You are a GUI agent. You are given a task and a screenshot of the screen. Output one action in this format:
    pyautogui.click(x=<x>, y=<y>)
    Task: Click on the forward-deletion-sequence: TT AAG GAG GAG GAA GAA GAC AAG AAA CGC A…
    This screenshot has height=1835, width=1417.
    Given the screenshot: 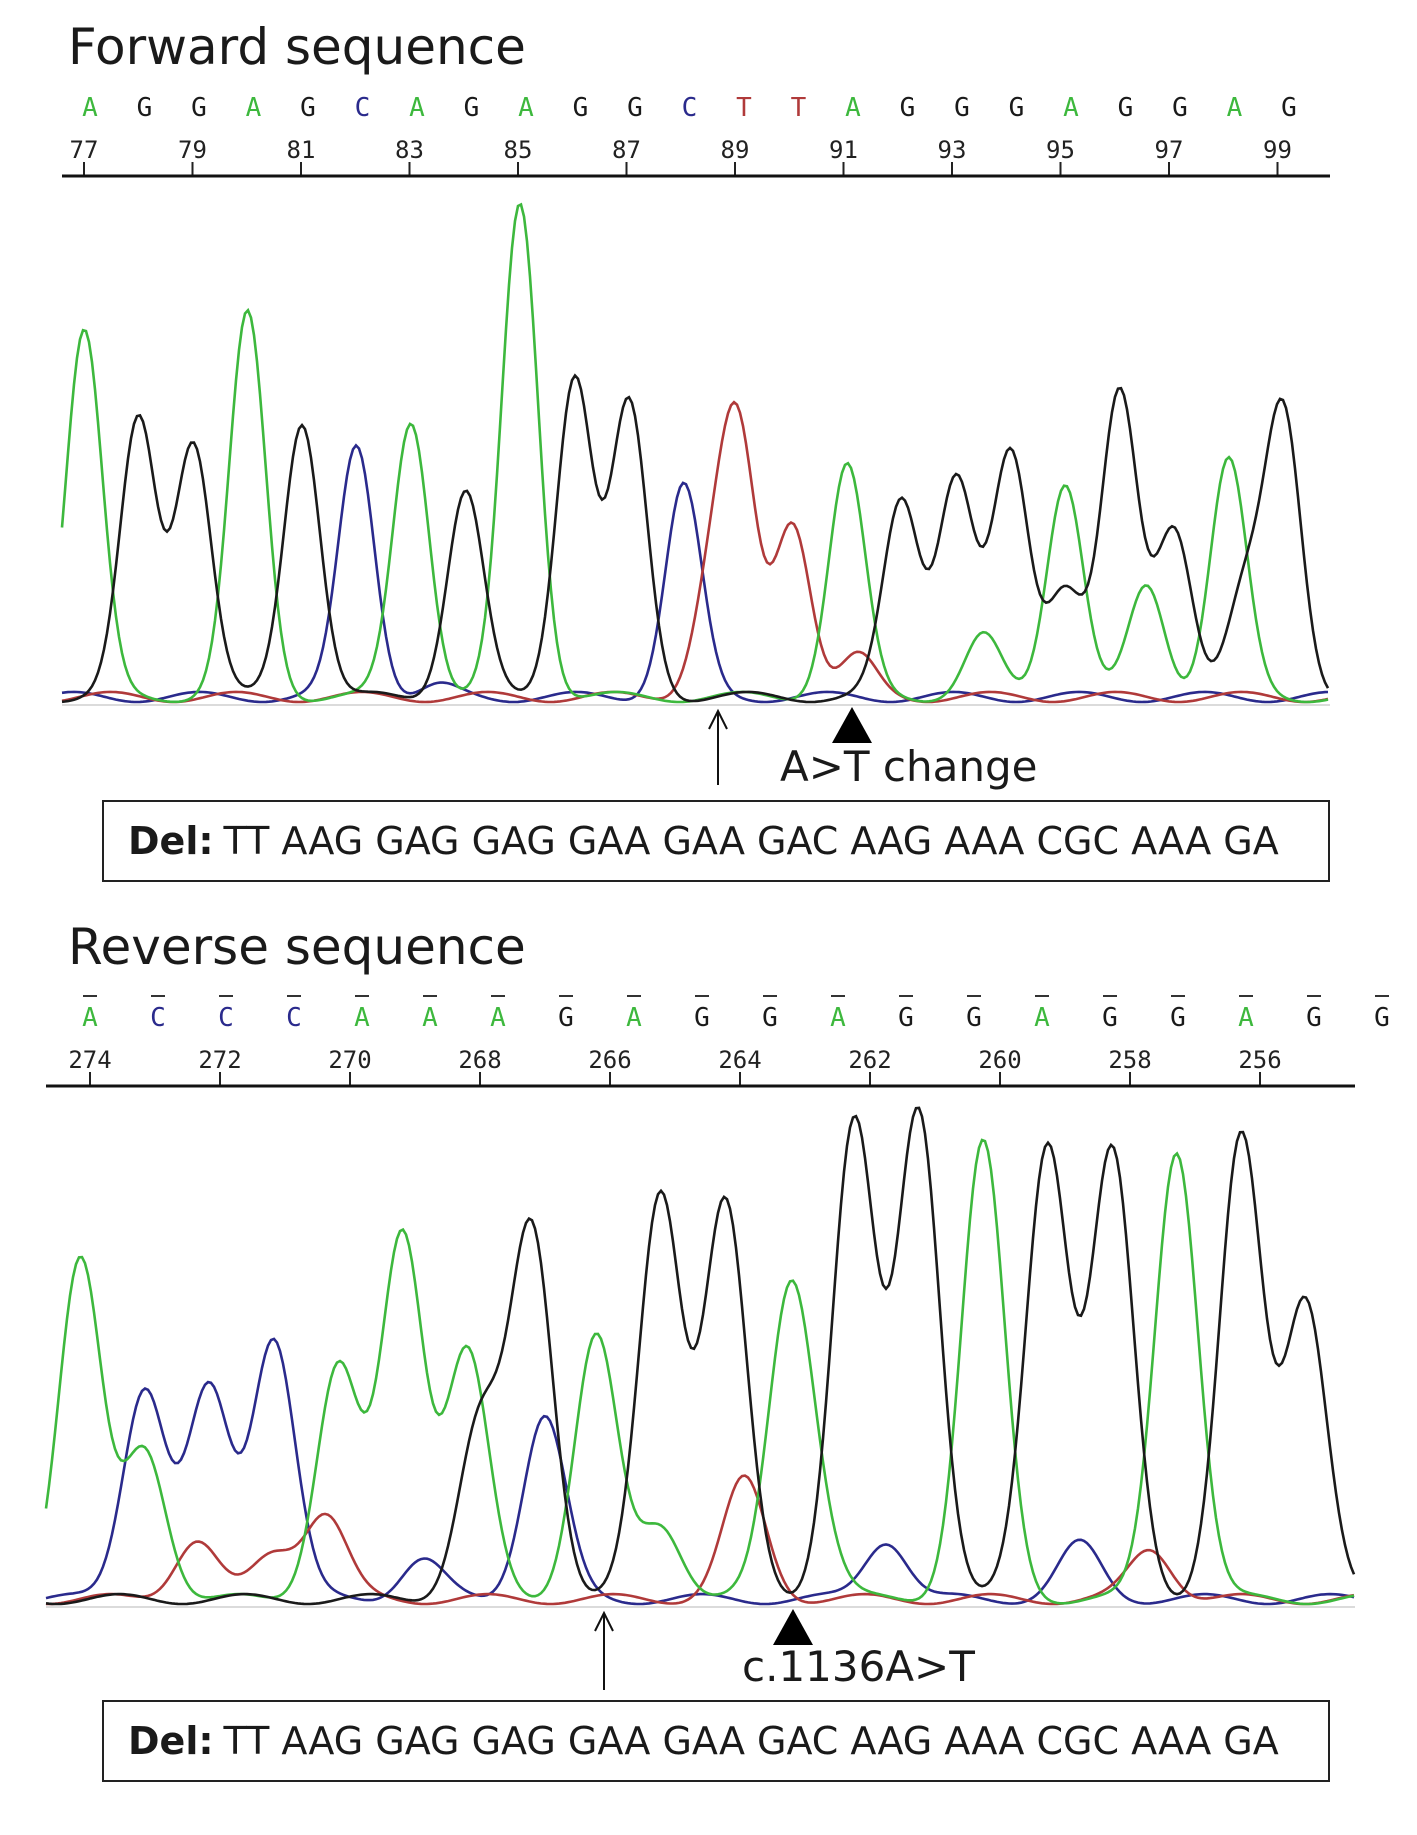 What is the action you would take?
    pyautogui.click(x=751, y=841)
    